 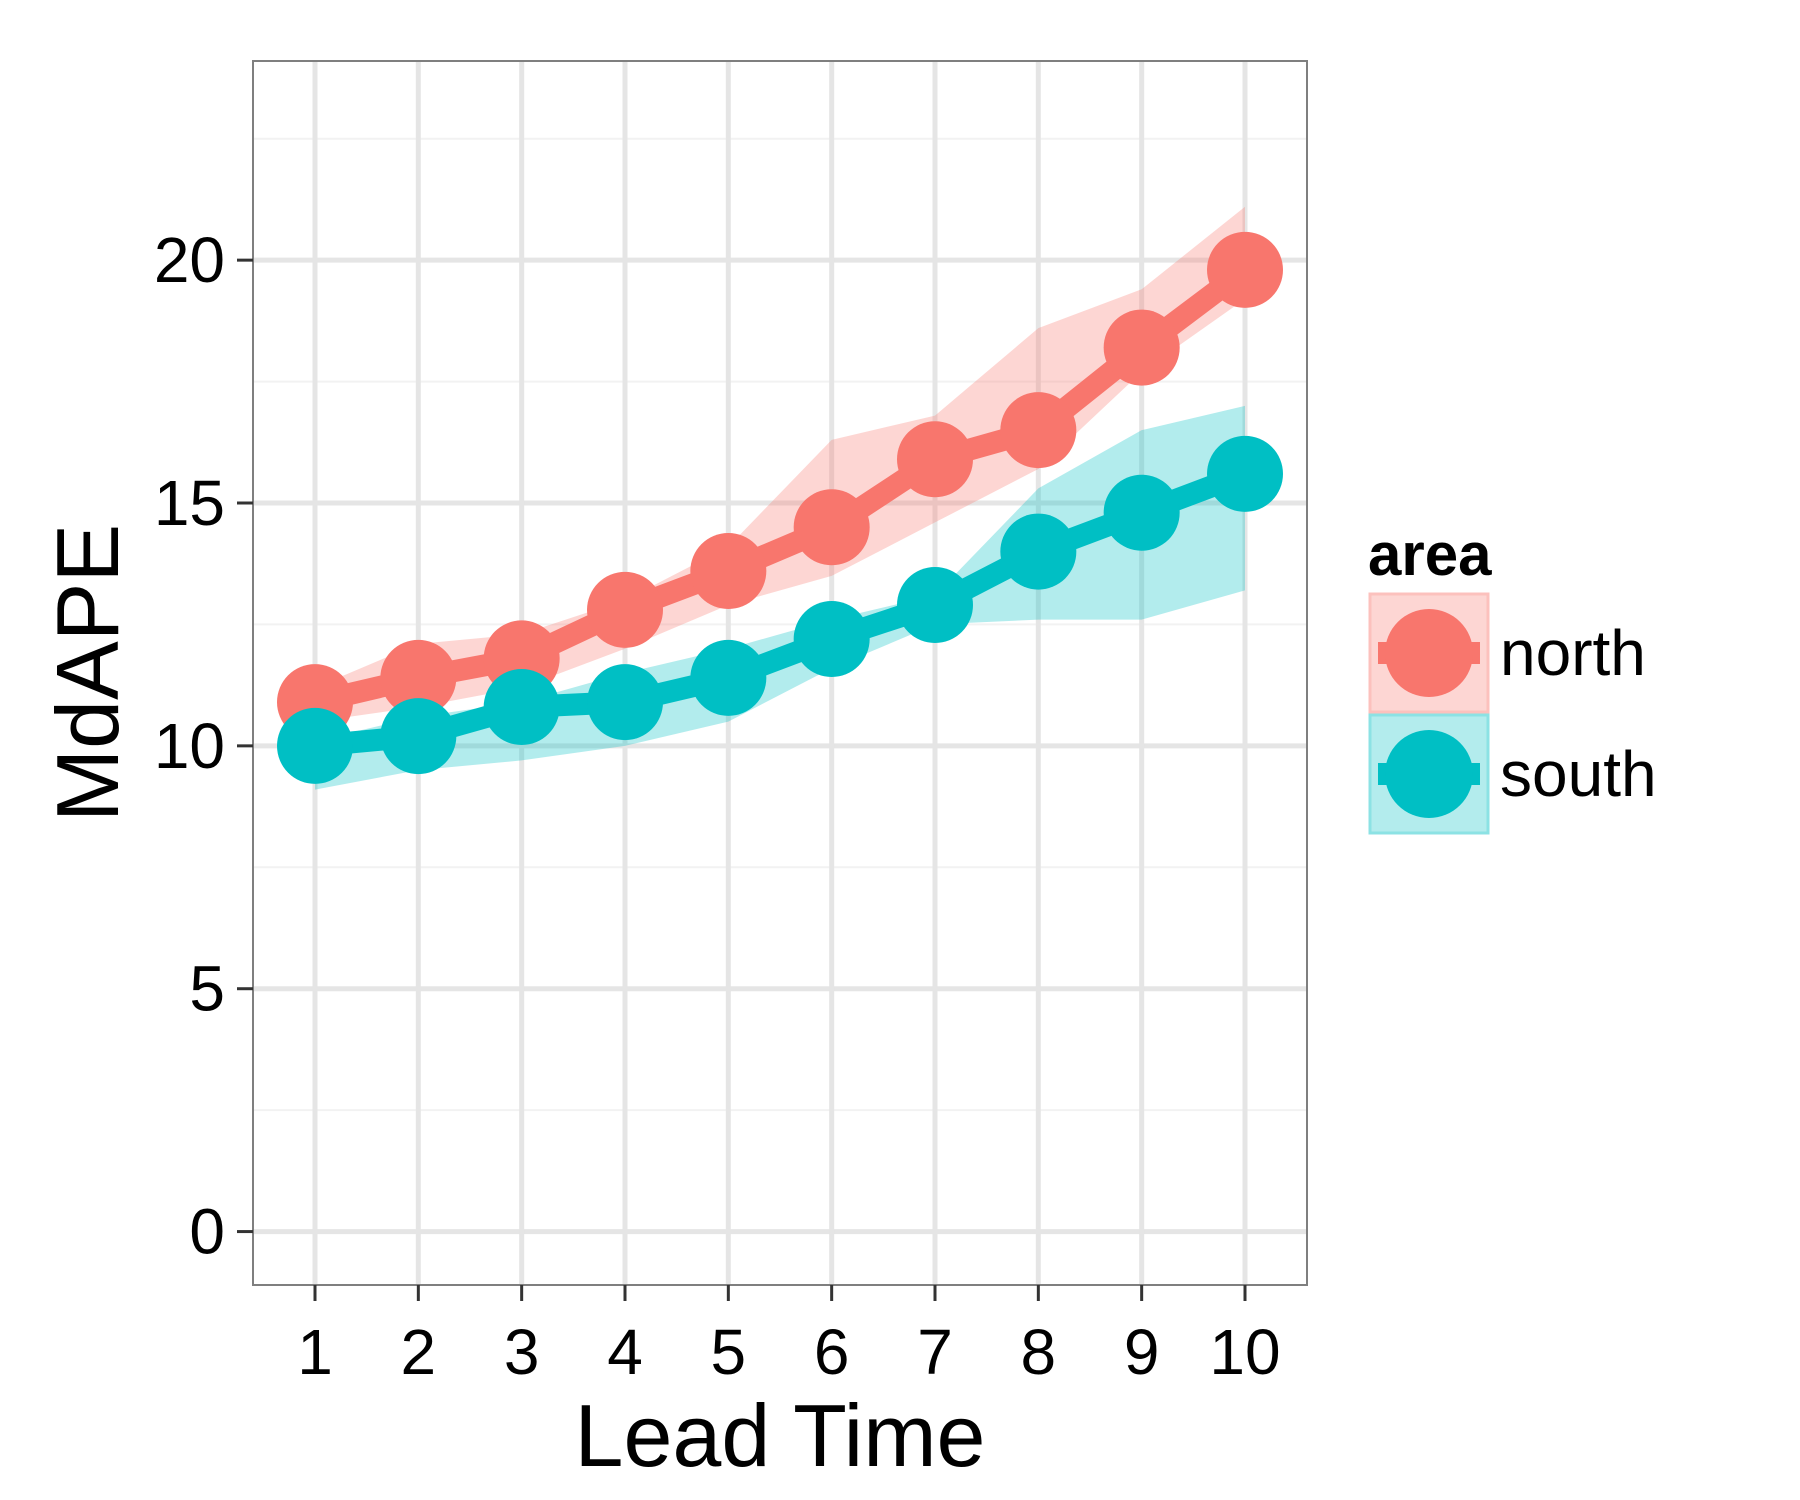 I want to click on x-axis-title: Lead Time, so click(x=780, y=1435).